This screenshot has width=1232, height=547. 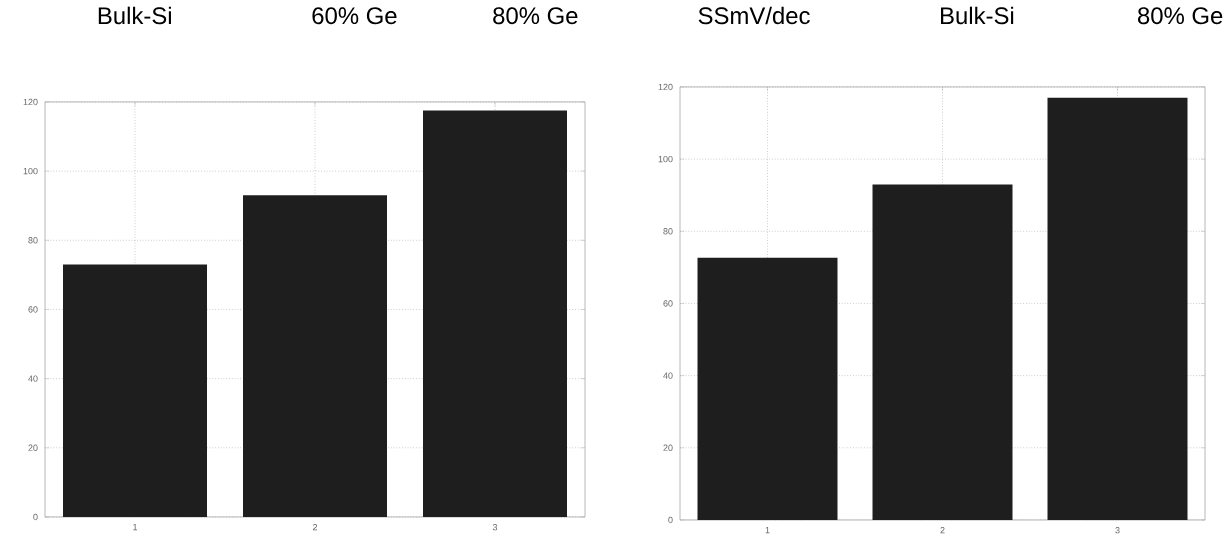 I want to click on text: SSmV/dec, so click(x=754, y=15).